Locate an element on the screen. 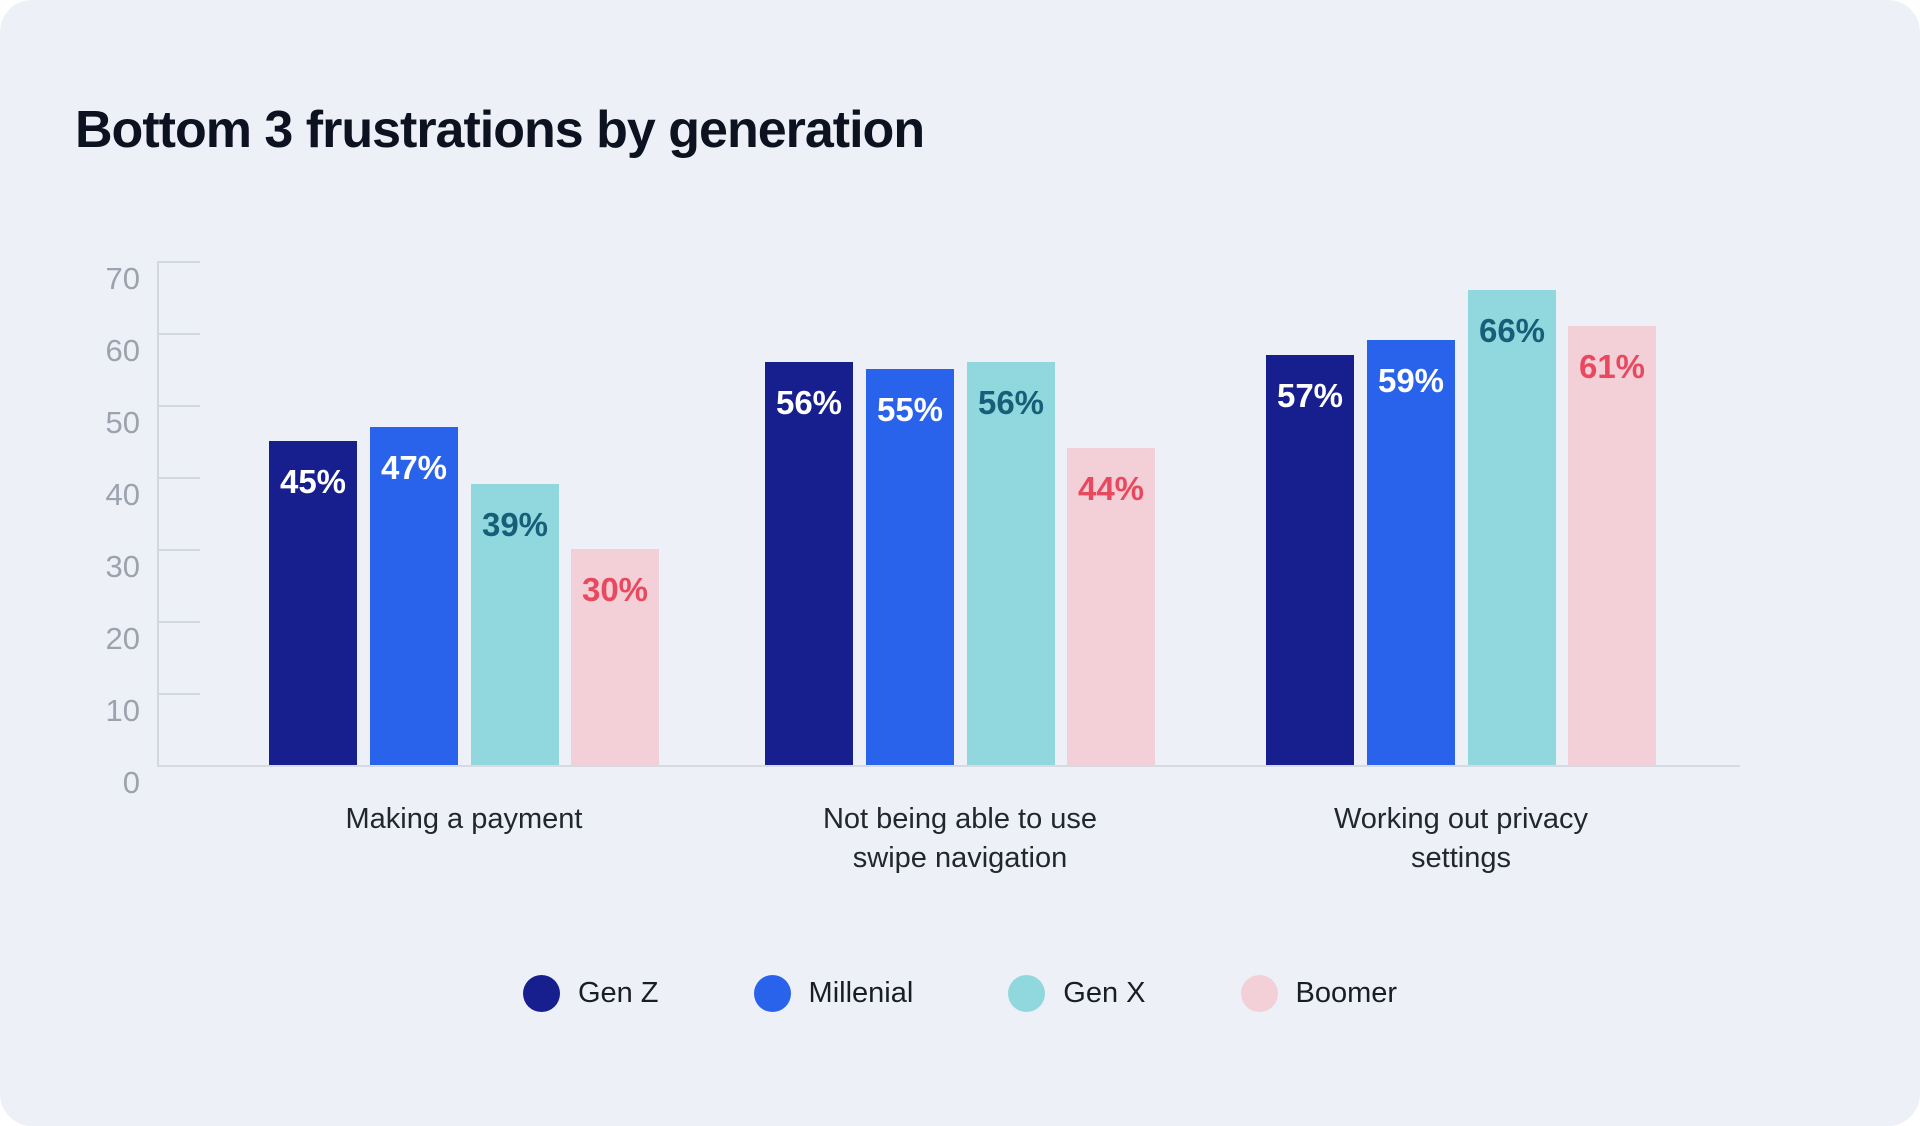 The height and width of the screenshot is (1126, 1920). y-axis-line is located at coordinates (158, 514).